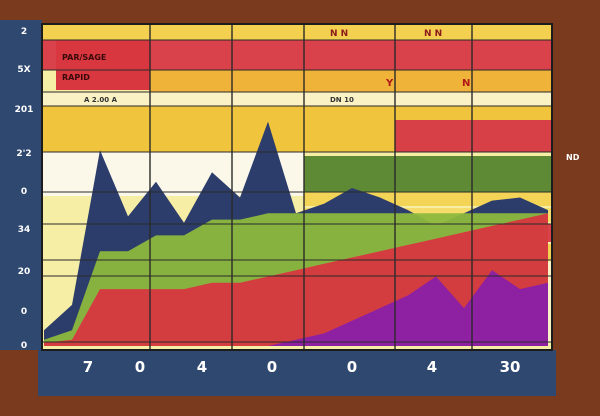  I want to click on right-tick-label: ND, so click(573, 157).